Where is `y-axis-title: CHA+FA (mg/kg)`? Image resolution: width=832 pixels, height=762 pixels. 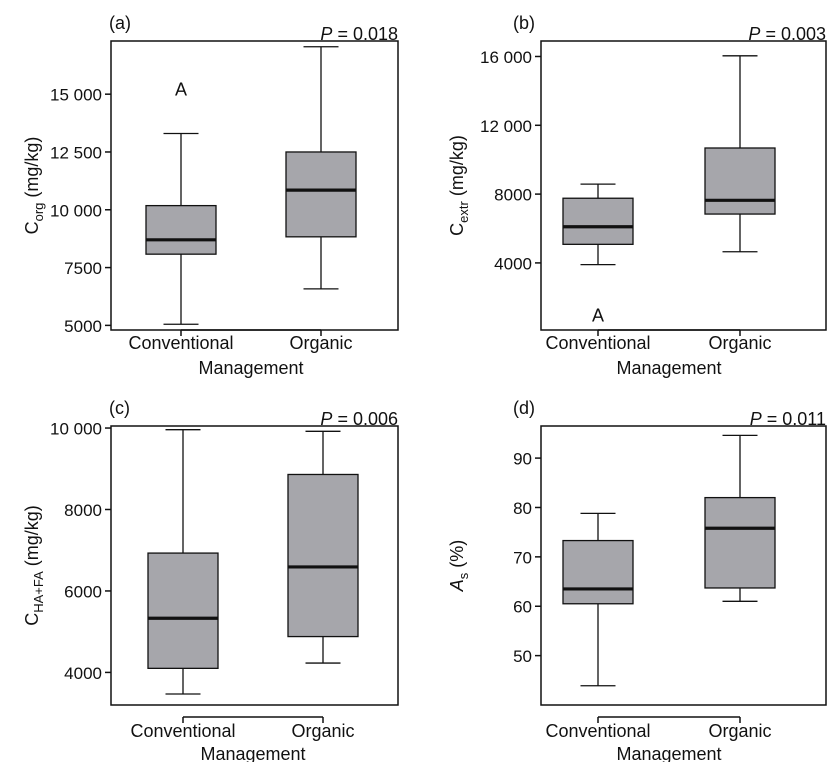
y-axis-title: CHA+FA (mg/kg) is located at coordinates (34, 565).